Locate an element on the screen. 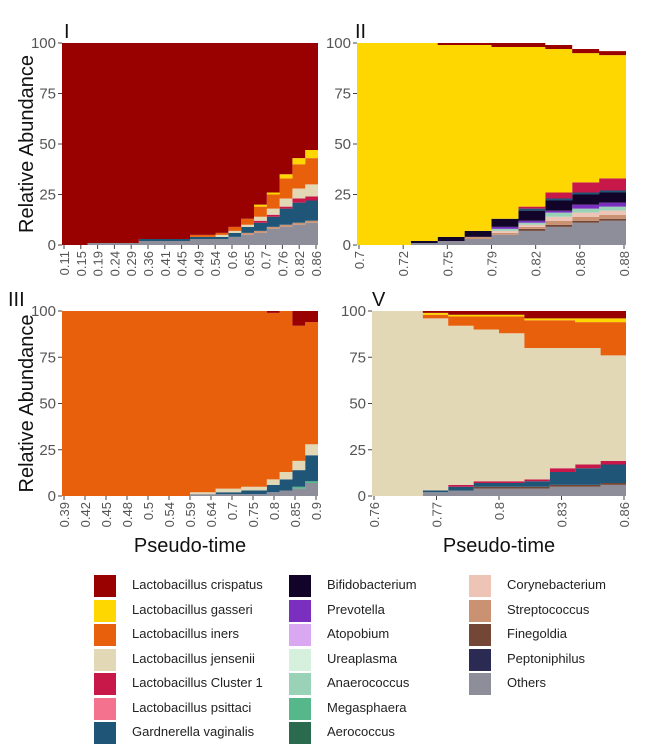 Image resolution: width=645 pixels, height=751 pixels. legend-label: Lactobacillus psittaci is located at coordinates (192, 707).